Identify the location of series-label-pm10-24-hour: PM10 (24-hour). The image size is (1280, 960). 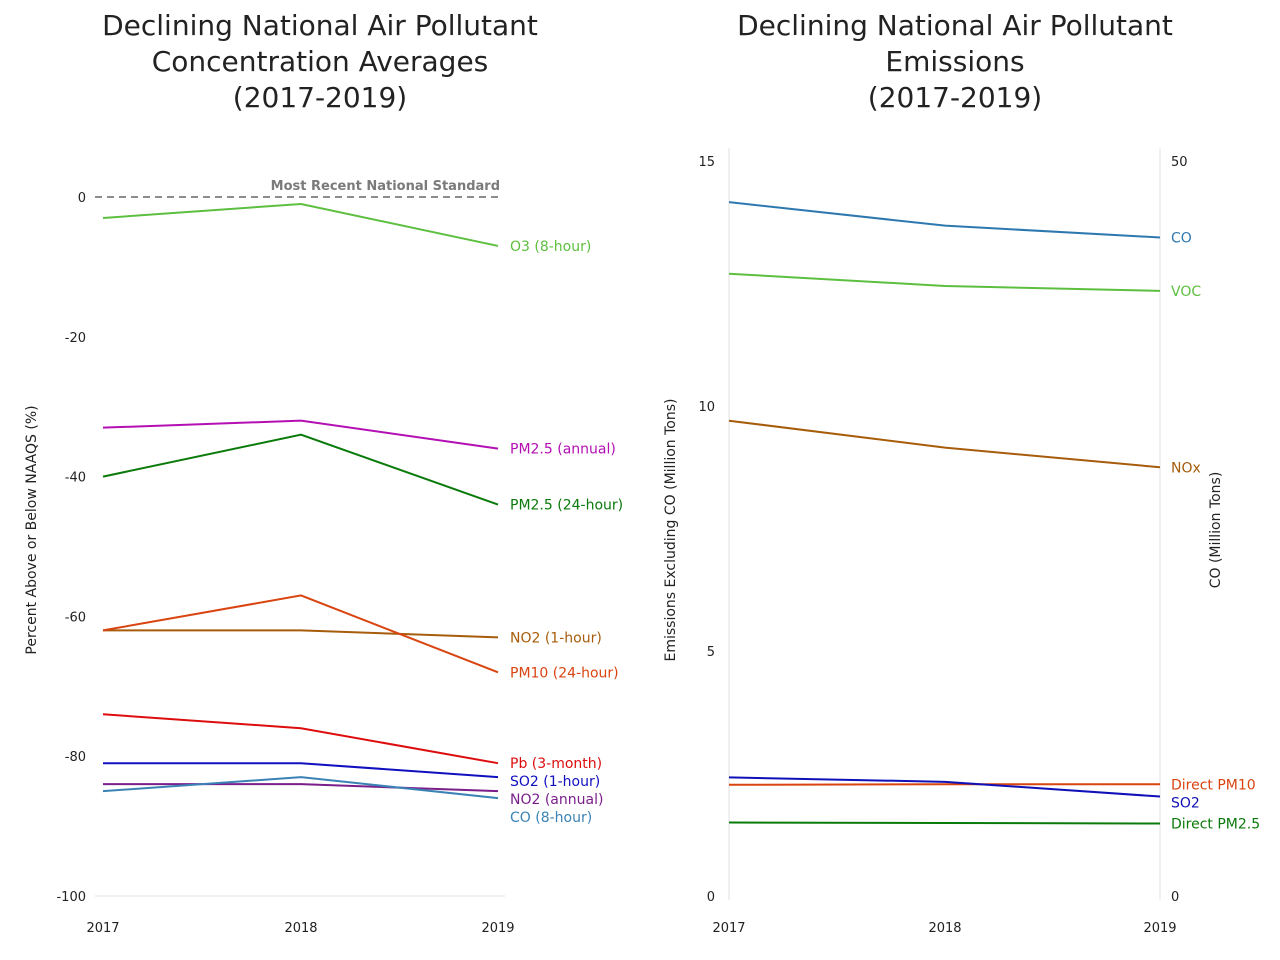
(564, 673).